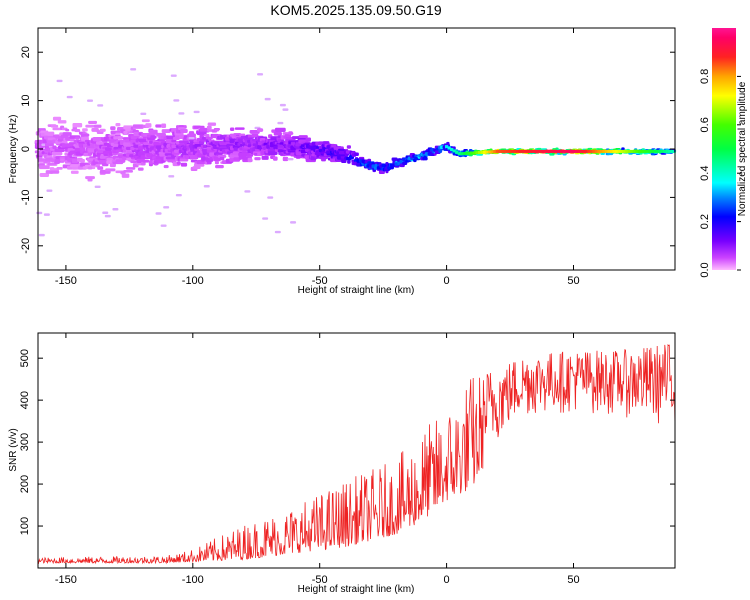  What do you see at coordinates (26, 149) in the screenshot?
I see `spectrogram-y-tick-label: 0` at bounding box center [26, 149].